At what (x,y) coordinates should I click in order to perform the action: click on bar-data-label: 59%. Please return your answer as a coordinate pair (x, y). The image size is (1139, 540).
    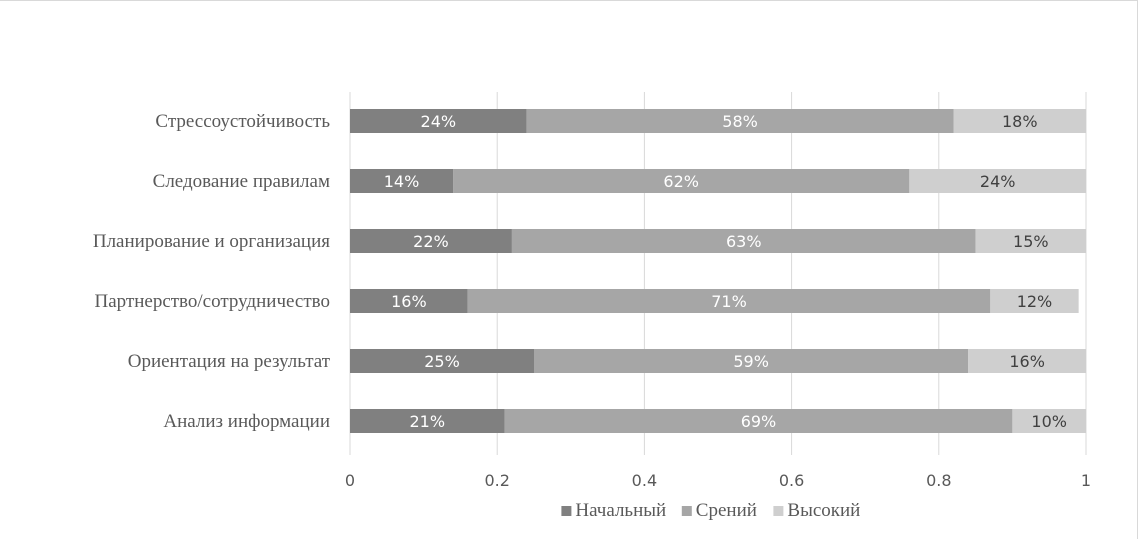
    Looking at the image, I should click on (751, 361).